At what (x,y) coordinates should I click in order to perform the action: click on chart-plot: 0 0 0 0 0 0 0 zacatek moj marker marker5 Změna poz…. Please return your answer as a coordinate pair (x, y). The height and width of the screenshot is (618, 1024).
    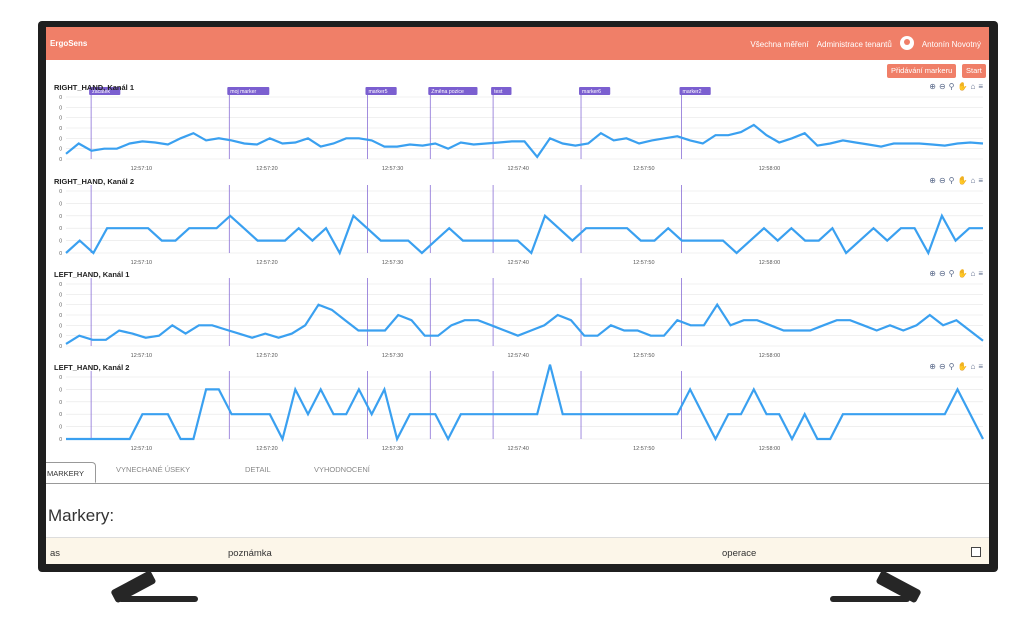
    Looking at the image, I should click on (521, 129).